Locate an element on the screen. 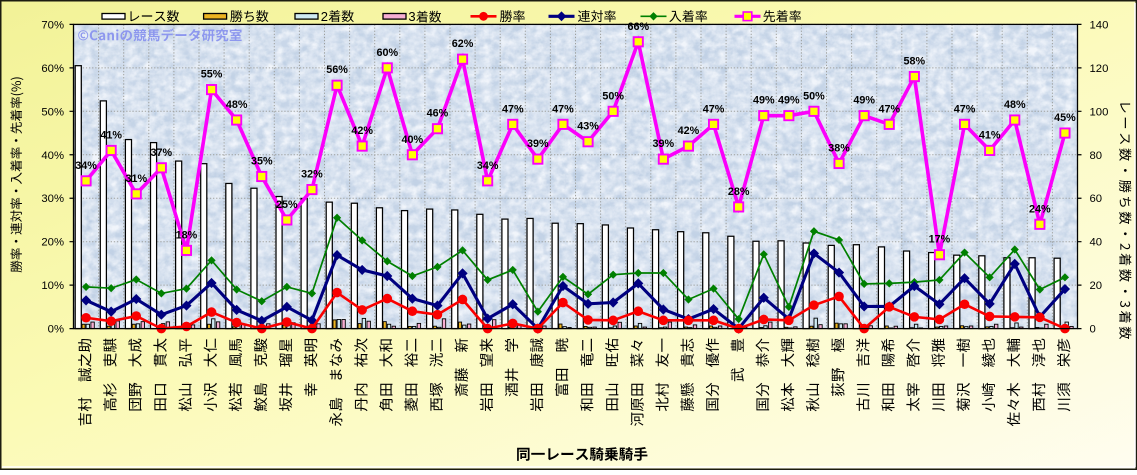  svg-text: 3 is located at coordinates (411, 16).